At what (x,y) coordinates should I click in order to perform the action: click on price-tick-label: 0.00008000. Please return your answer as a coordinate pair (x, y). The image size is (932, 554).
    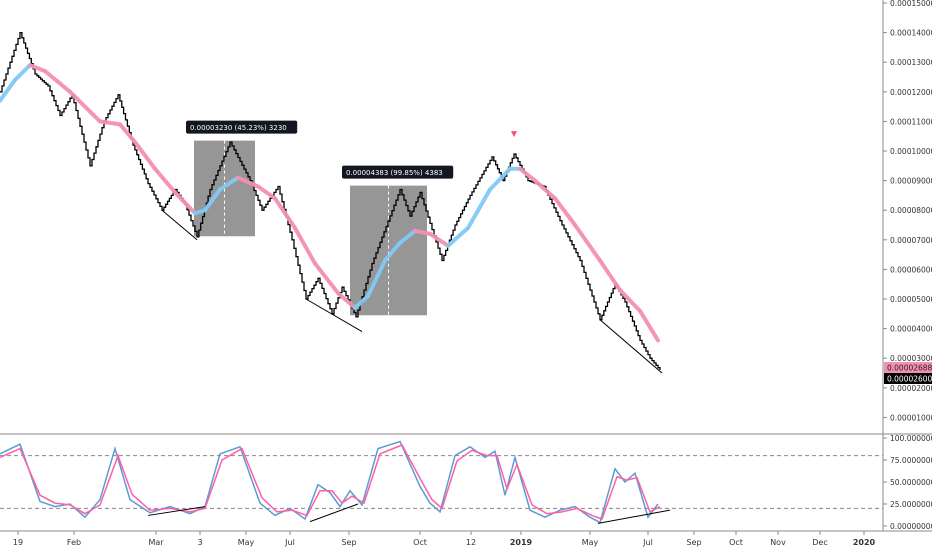
    Looking at the image, I should click on (911, 210).